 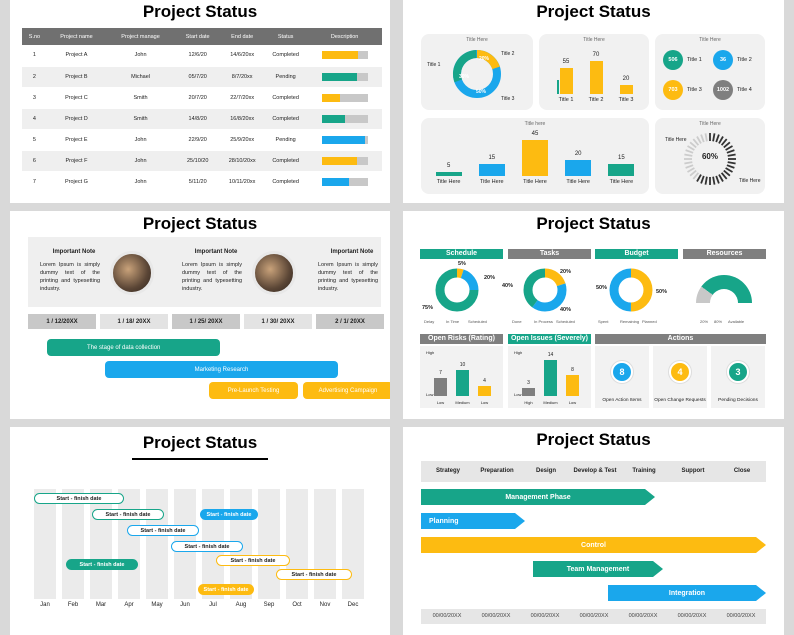 I want to click on tasks-donut-segment, so click(x=545, y=290).